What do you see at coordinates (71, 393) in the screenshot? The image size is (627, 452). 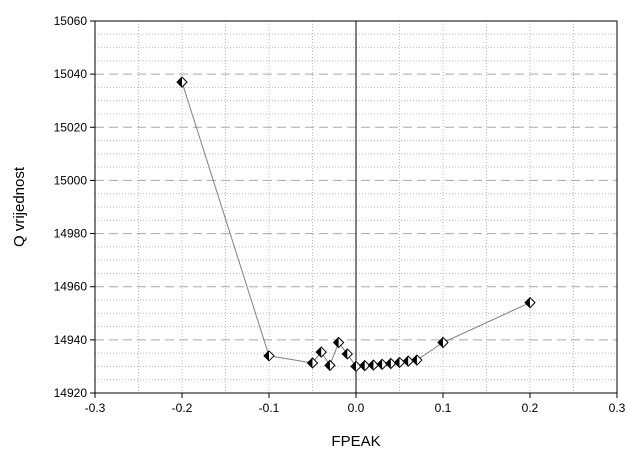 I see `y-tick-label: 14920` at bounding box center [71, 393].